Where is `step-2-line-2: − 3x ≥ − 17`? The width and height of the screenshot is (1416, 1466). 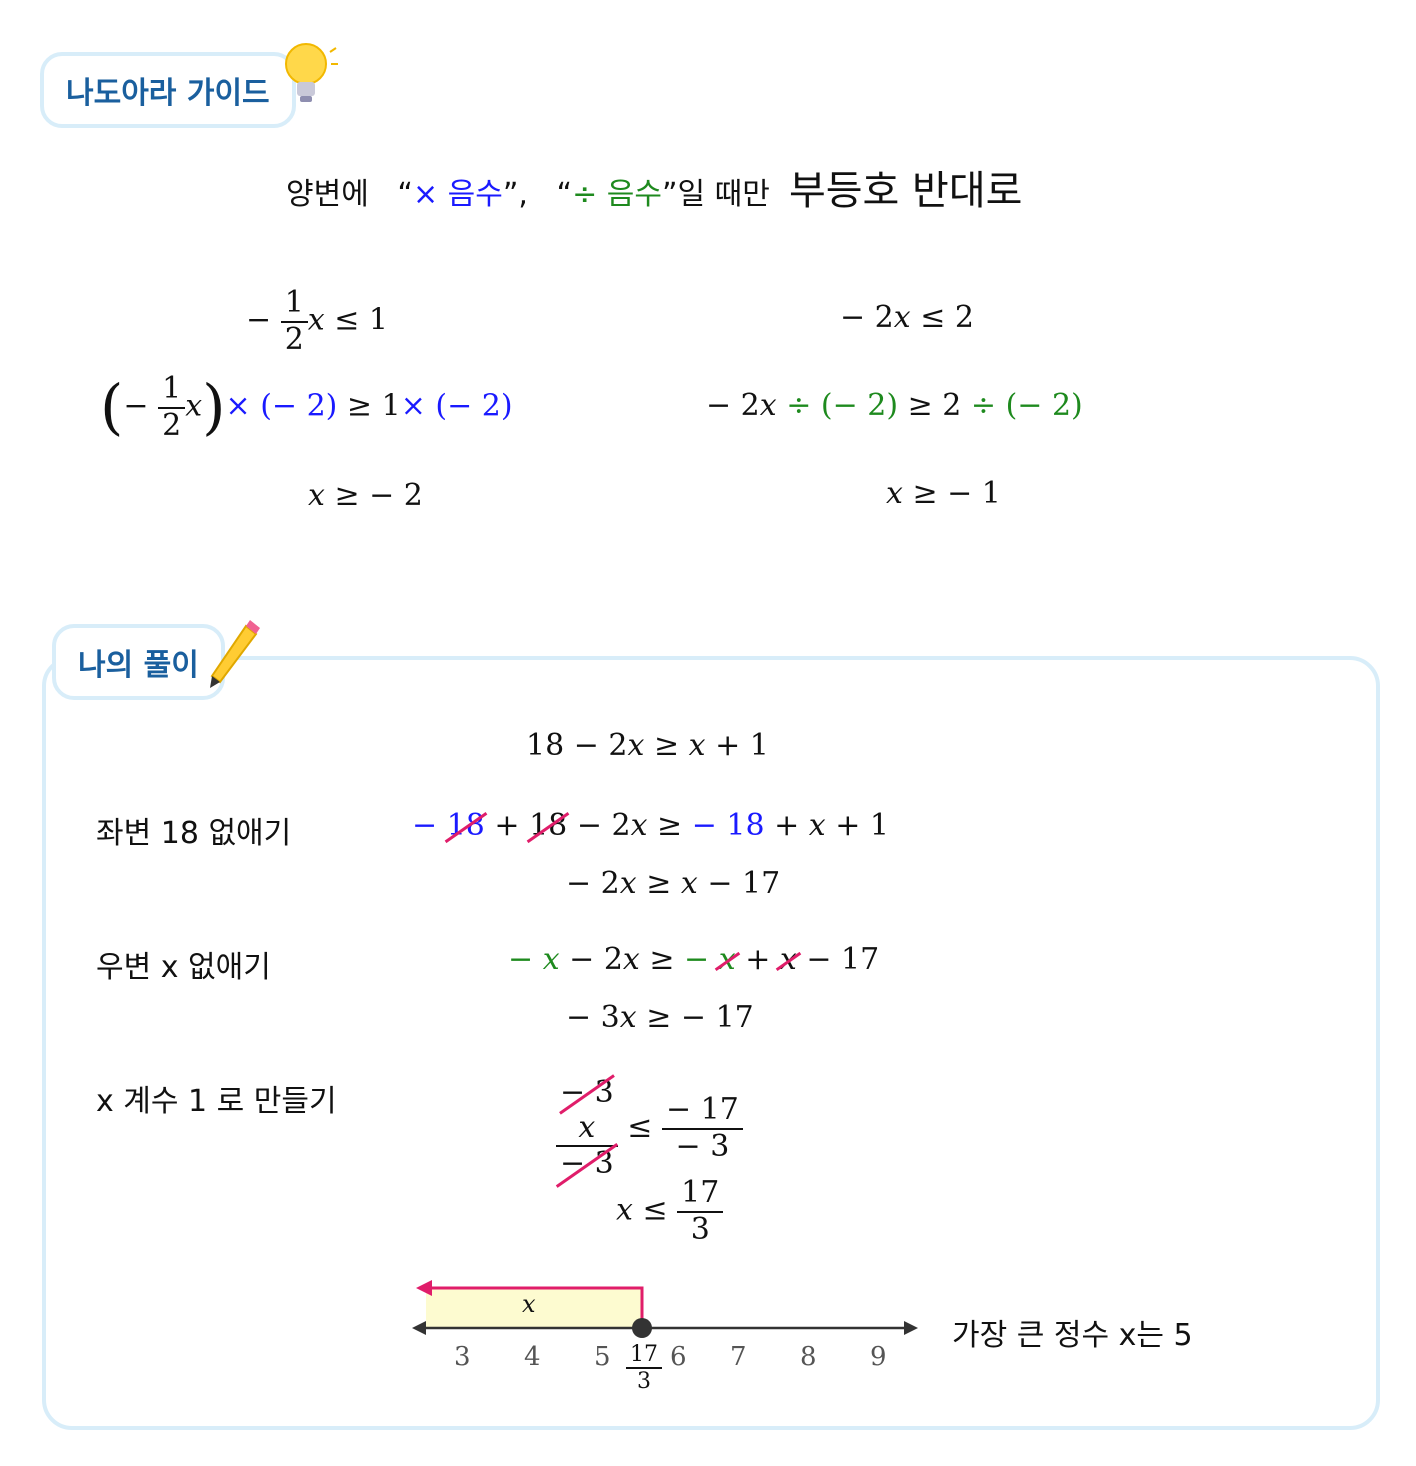 step-2-line-2: − 3x ≥ − 17 is located at coordinates (660, 1017).